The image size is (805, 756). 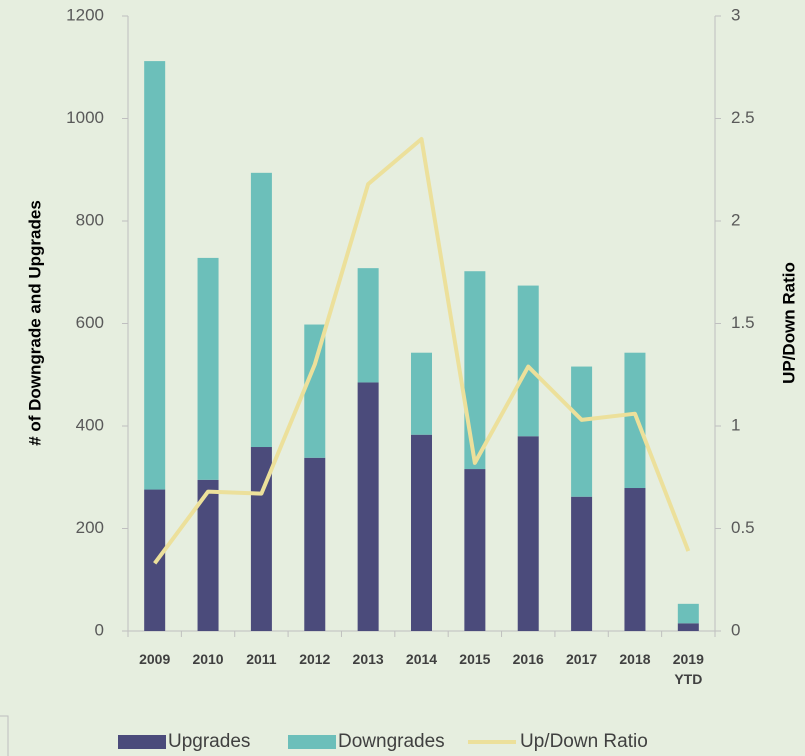 I want to click on y2-tick-label: 0.5, so click(x=743, y=527).